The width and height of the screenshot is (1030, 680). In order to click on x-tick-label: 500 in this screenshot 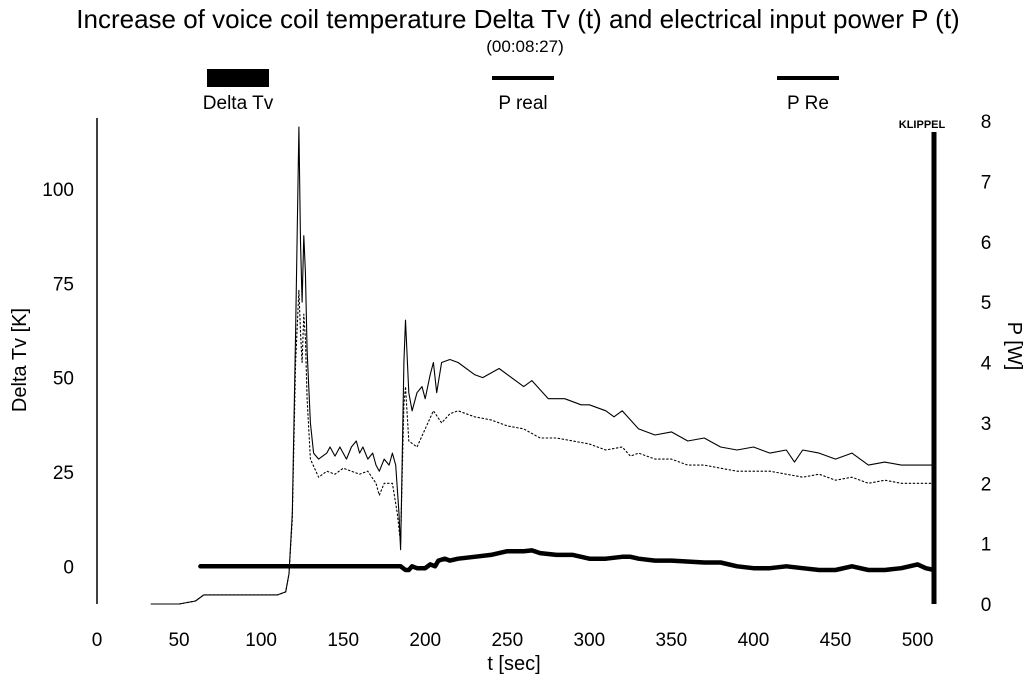, I will do `click(918, 640)`.